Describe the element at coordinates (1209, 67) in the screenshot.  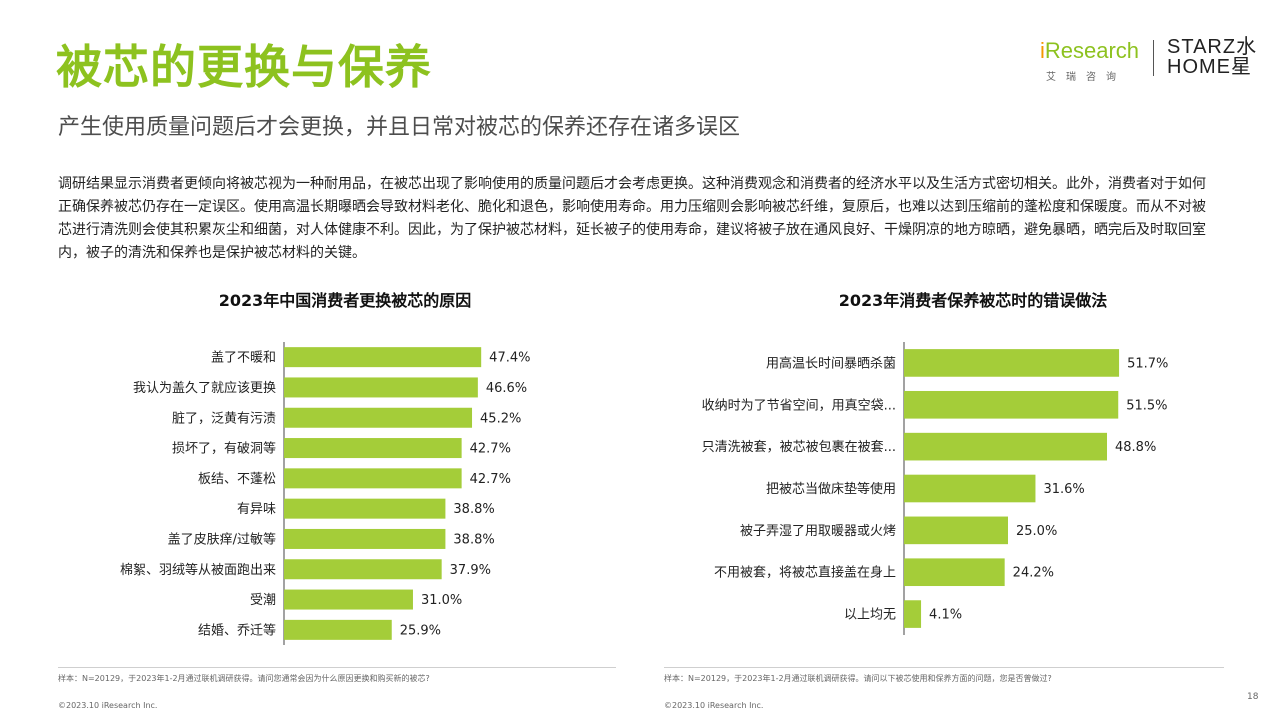
I see `partner-logo-line2: HOME星` at that location.